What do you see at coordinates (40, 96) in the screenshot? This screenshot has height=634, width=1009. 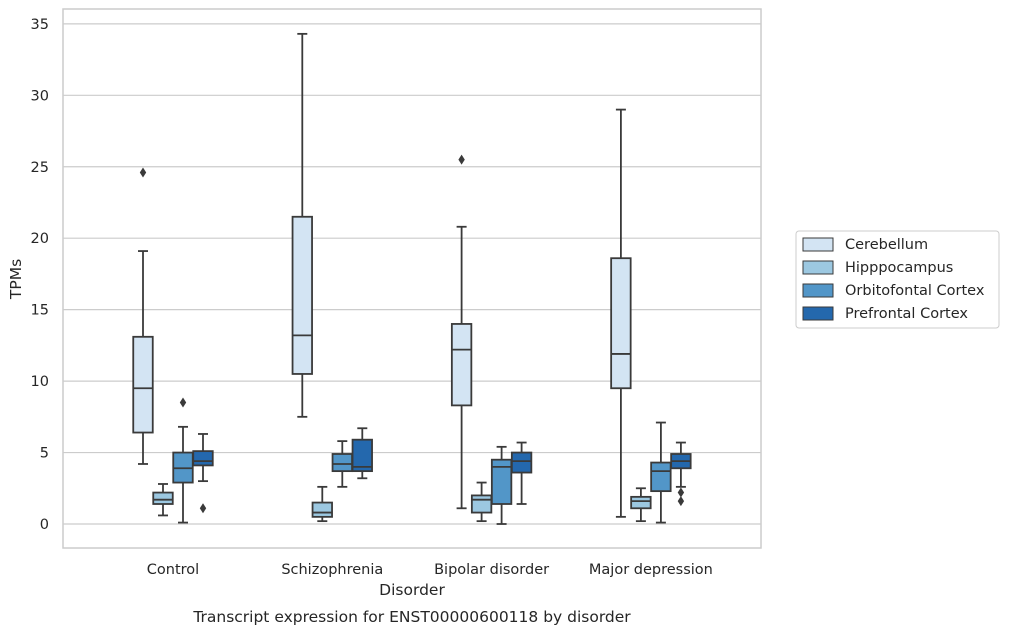 I see `y-tick-label-30: 30` at bounding box center [40, 96].